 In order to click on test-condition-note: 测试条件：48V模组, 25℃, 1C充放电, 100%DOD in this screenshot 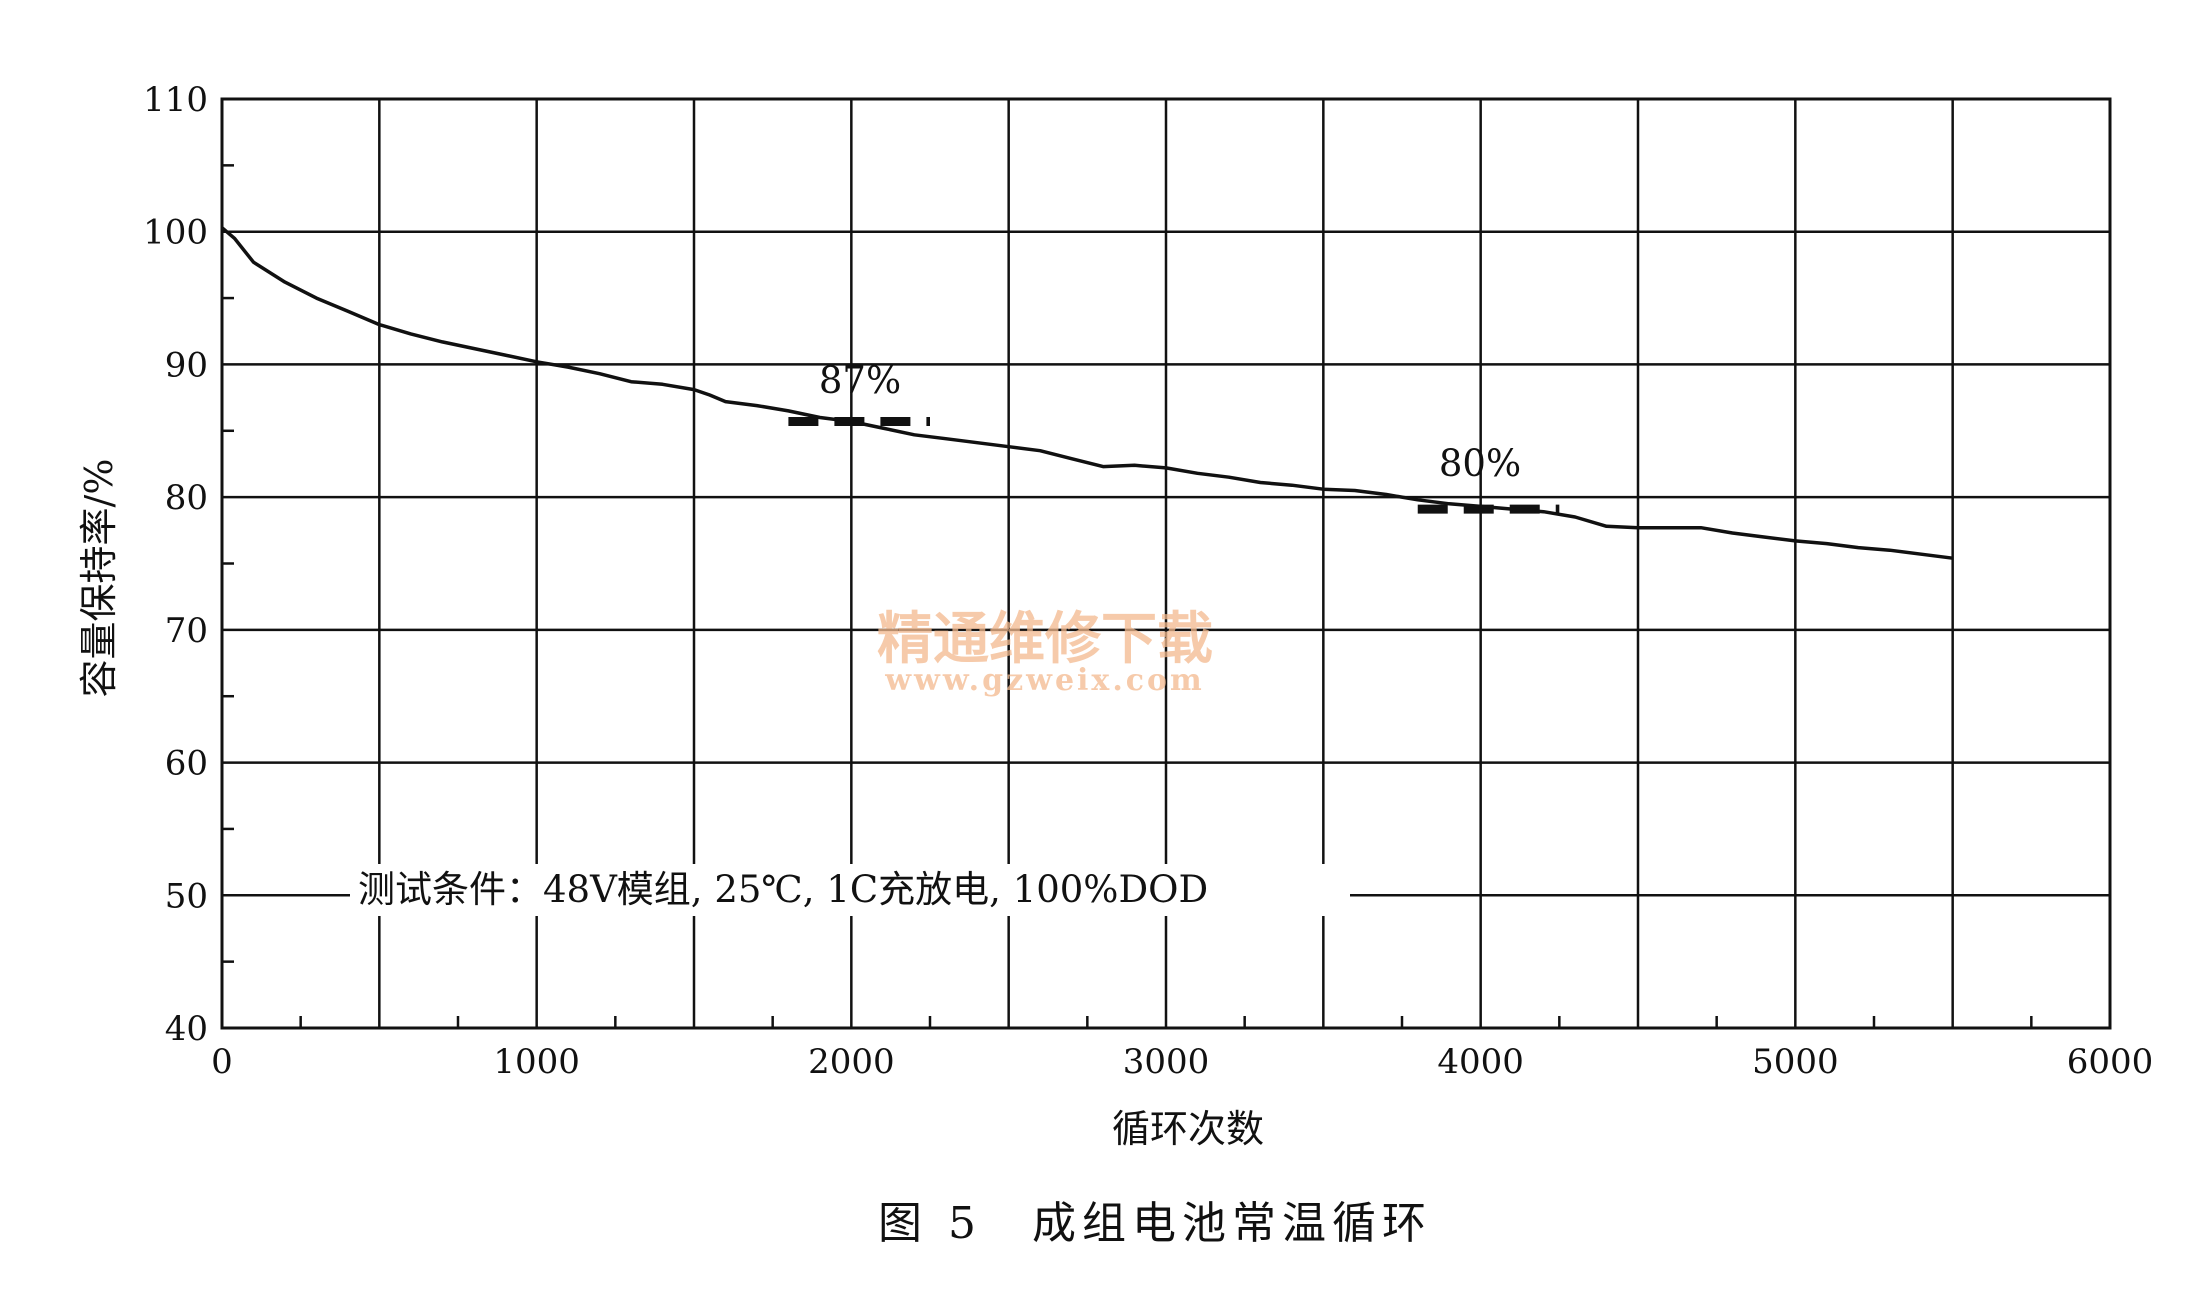, I will do `click(783, 889)`.